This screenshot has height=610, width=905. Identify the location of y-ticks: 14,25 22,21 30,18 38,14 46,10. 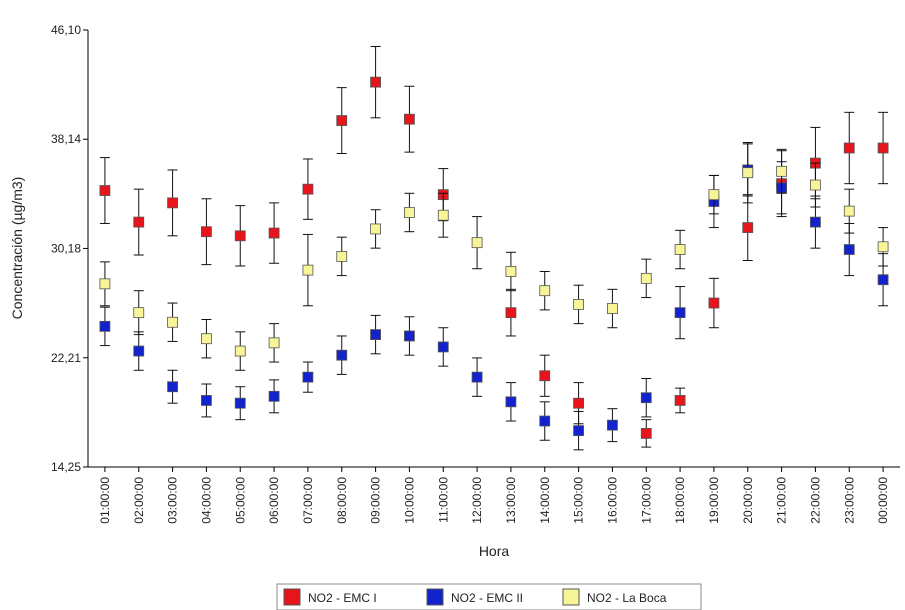
(69, 248).